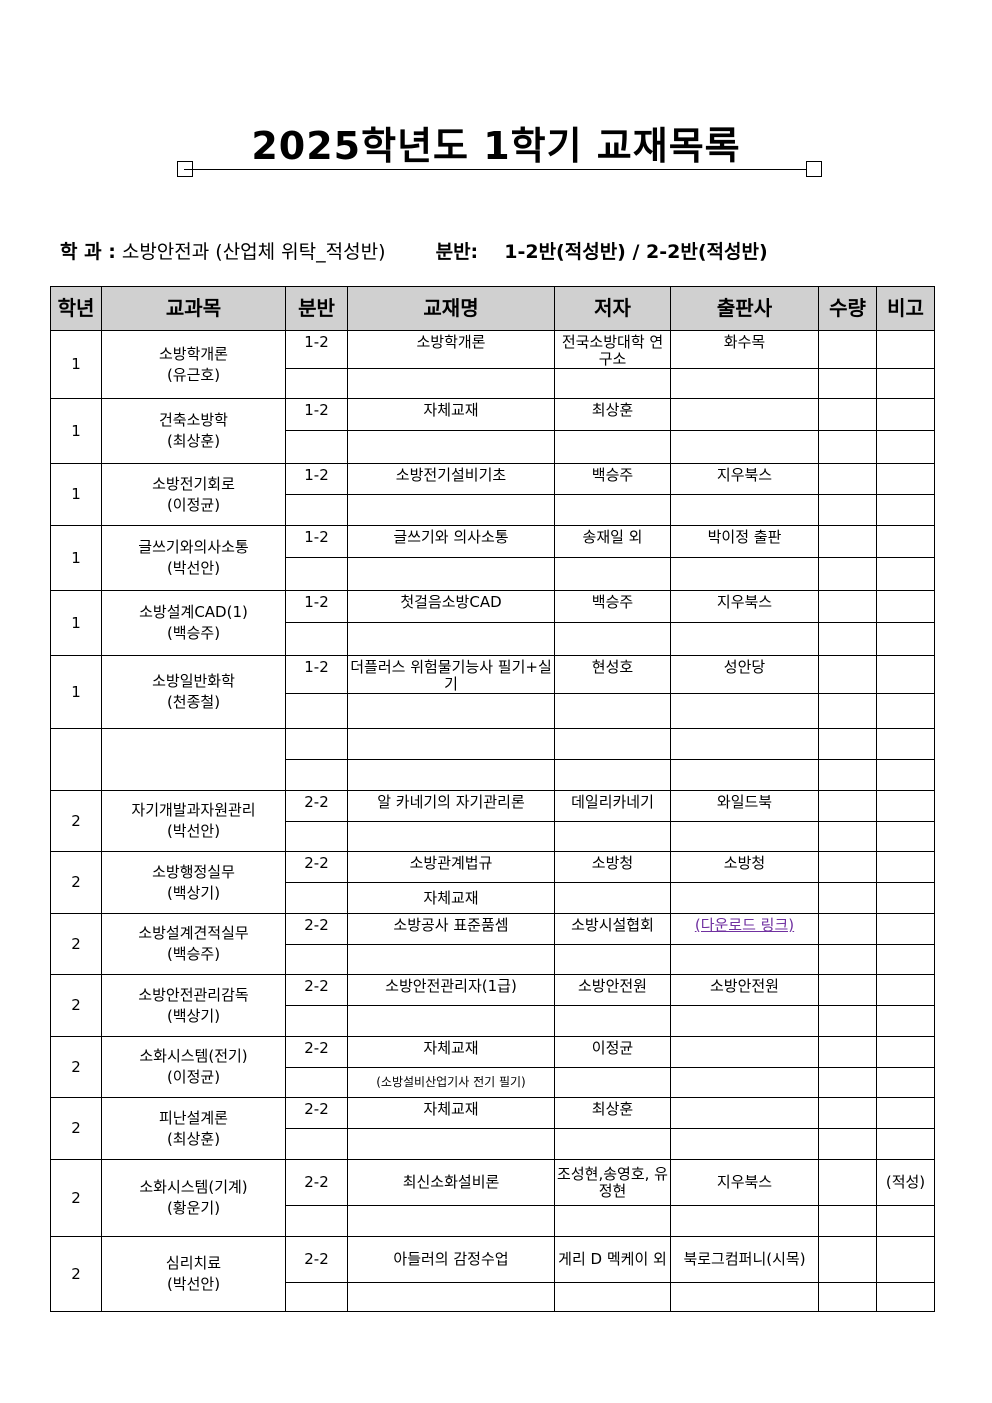 This screenshot has height=1403, width=992. I want to click on author-text: 전국소방대학 연구소, so click(612, 350).